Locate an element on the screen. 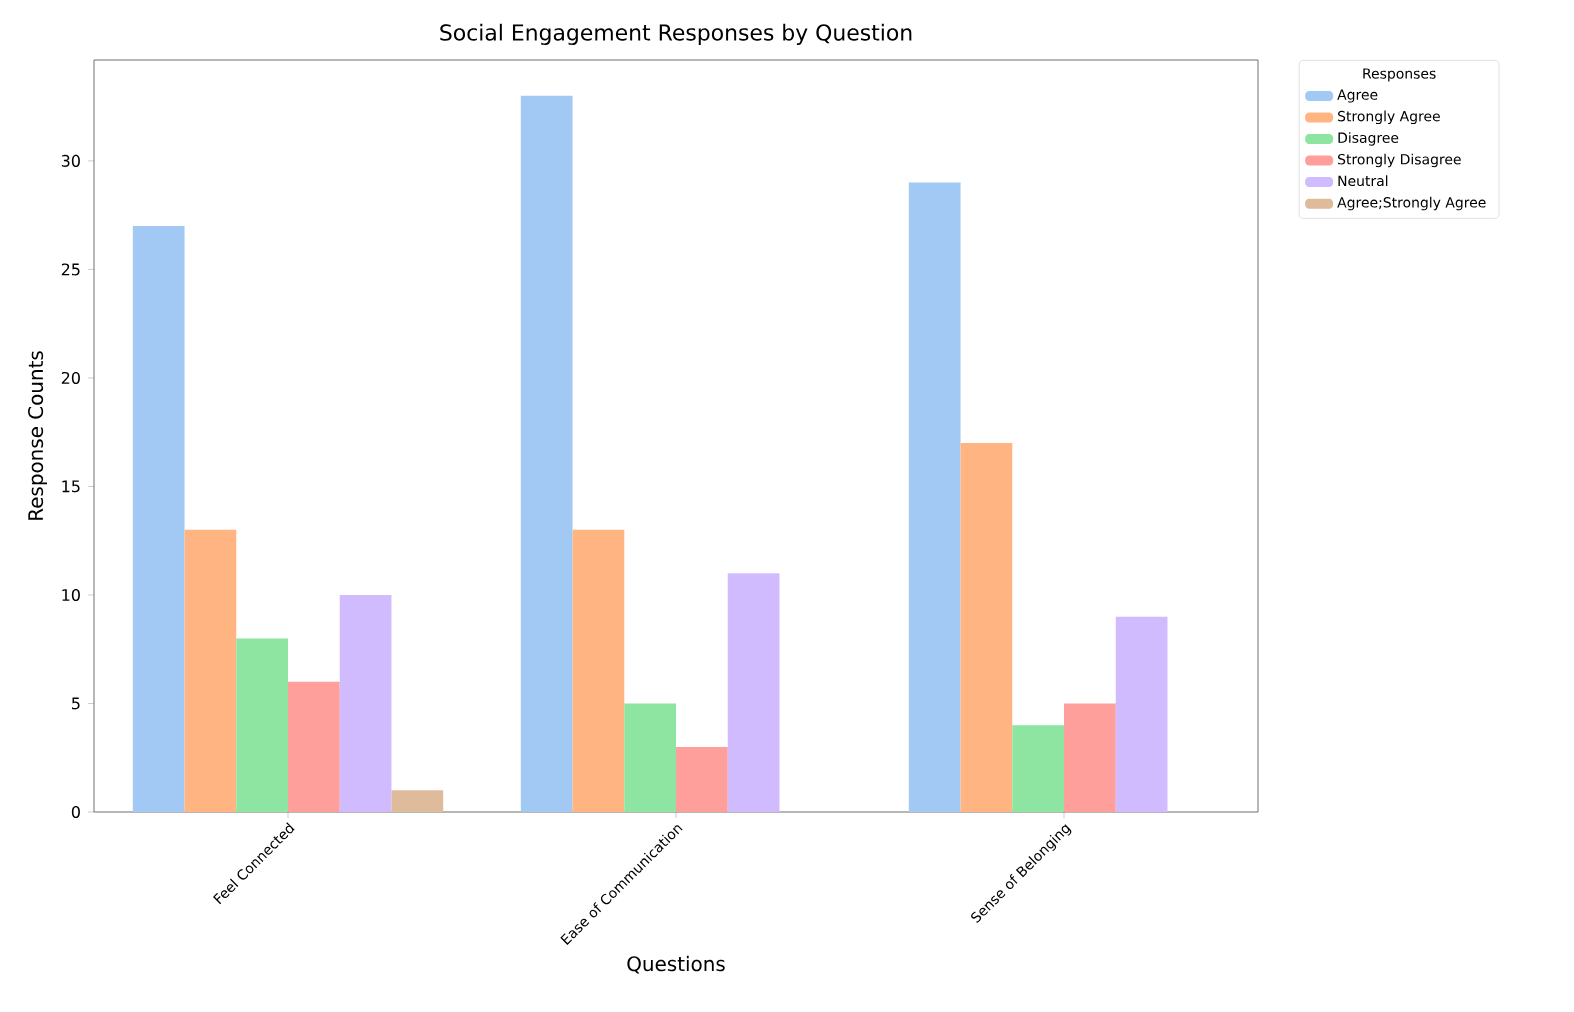 The height and width of the screenshot is (1012, 1574). x-axis-title: Questions is located at coordinates (676, 964).